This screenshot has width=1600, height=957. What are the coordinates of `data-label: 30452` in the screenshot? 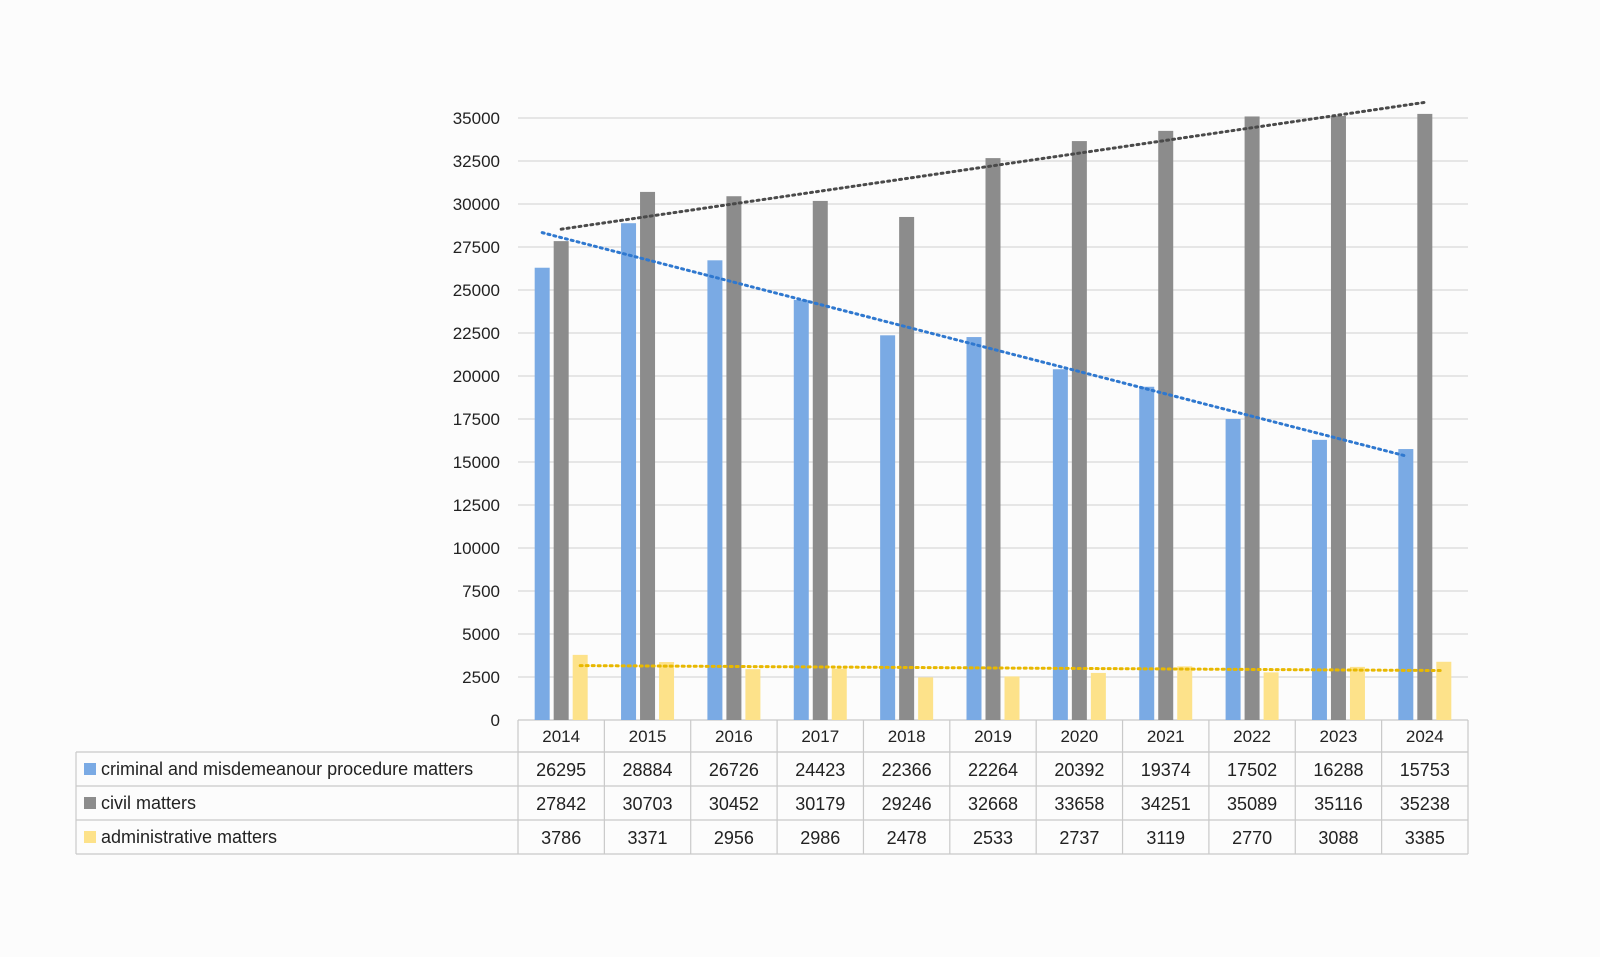 It's located at (734, 804).